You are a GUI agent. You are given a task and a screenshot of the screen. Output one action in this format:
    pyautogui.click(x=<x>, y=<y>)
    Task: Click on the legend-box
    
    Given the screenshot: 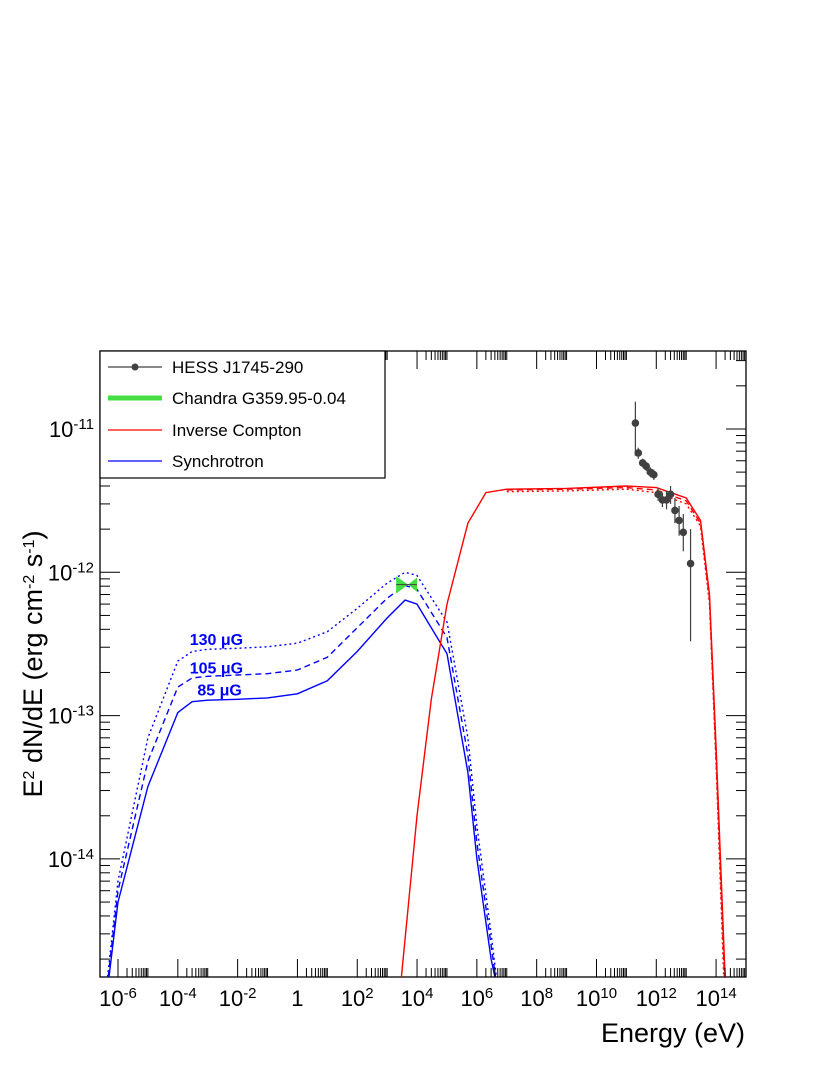 What is the action you would take?
    pyautogui.click(x=242, y=414)
    